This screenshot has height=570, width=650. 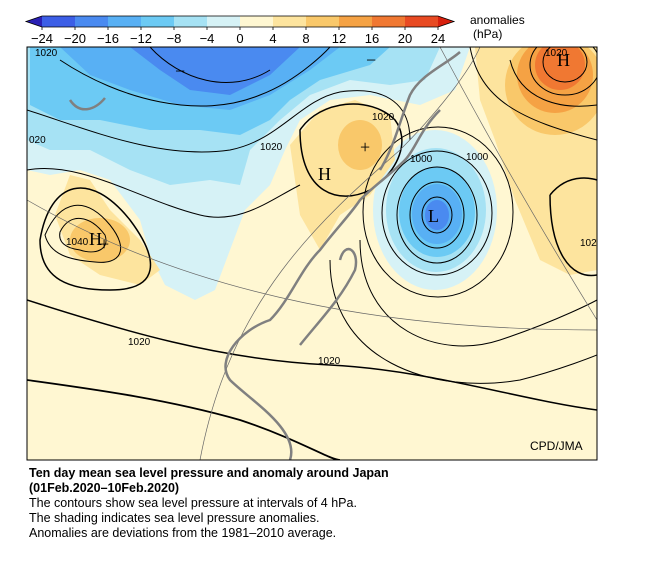 I want to click on credit: CPD/JMA, so click(x=556, y=446).